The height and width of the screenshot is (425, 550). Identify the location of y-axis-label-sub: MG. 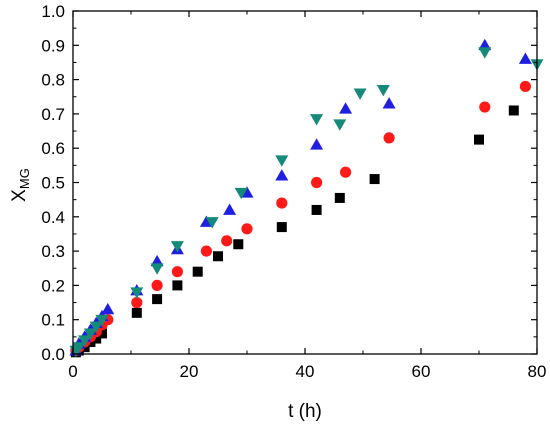
(24, 178).